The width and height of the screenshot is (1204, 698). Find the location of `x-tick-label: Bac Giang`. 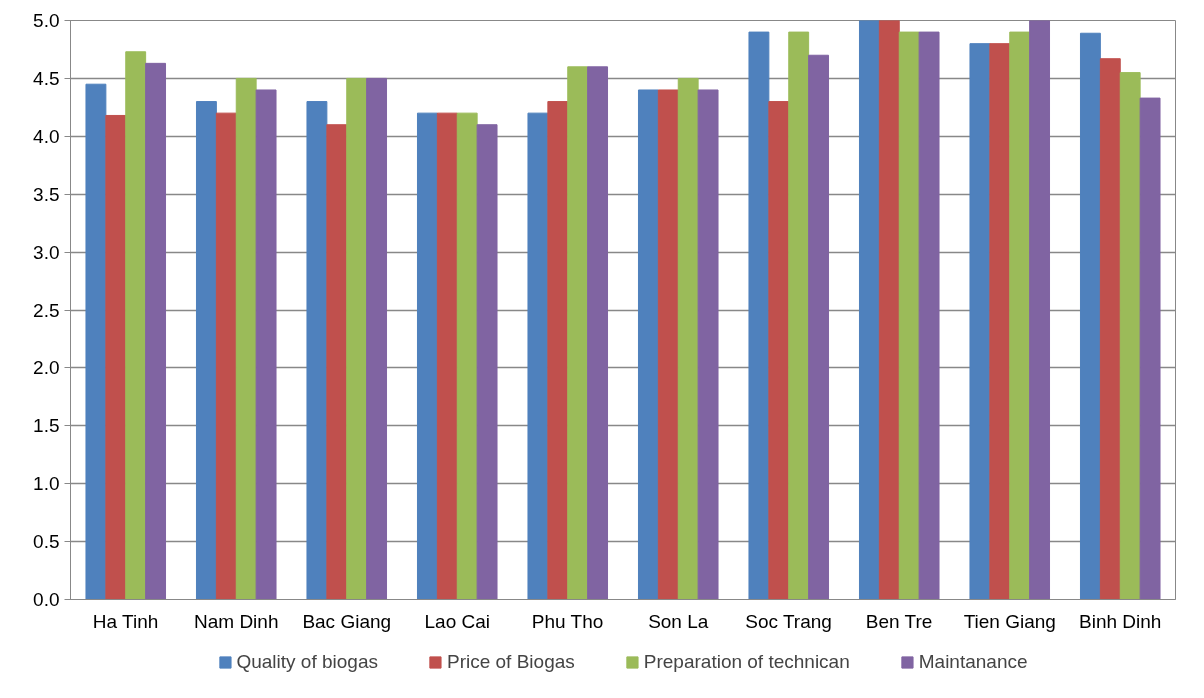

x-tick-label: Bac Giang is located at coordinates (347, 621).